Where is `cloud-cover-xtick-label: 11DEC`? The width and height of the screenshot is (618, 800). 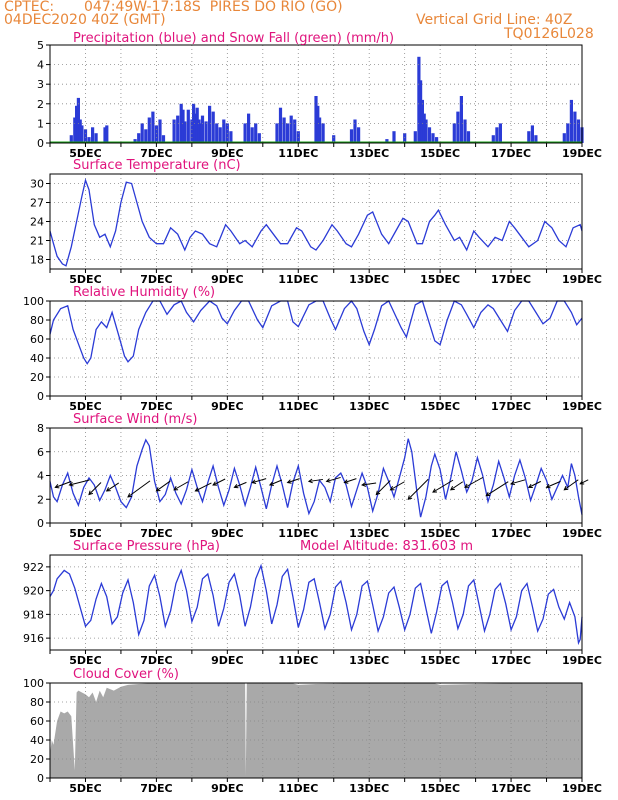 cloud-cover-xtick-label: 11DEC is located at coordinates (298, 788).